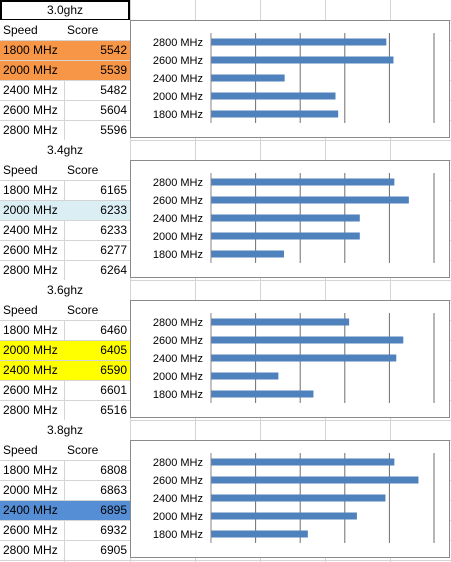 This screenshot has width=451, height=562. Describe the element at coordinates (97, 350) in the screenshot. I see `score-cell: 6405` at that location.